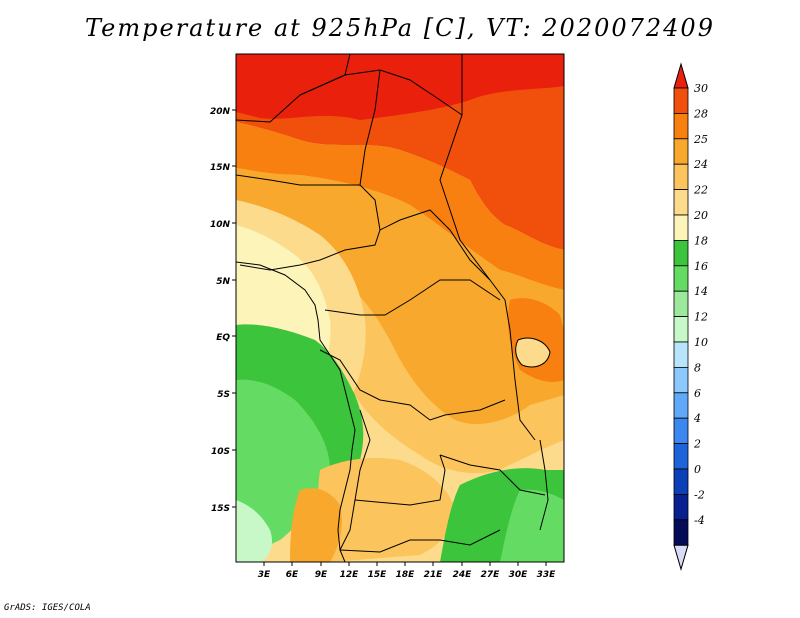  I want to click on colorbar-label: 8, so click(697, 367).